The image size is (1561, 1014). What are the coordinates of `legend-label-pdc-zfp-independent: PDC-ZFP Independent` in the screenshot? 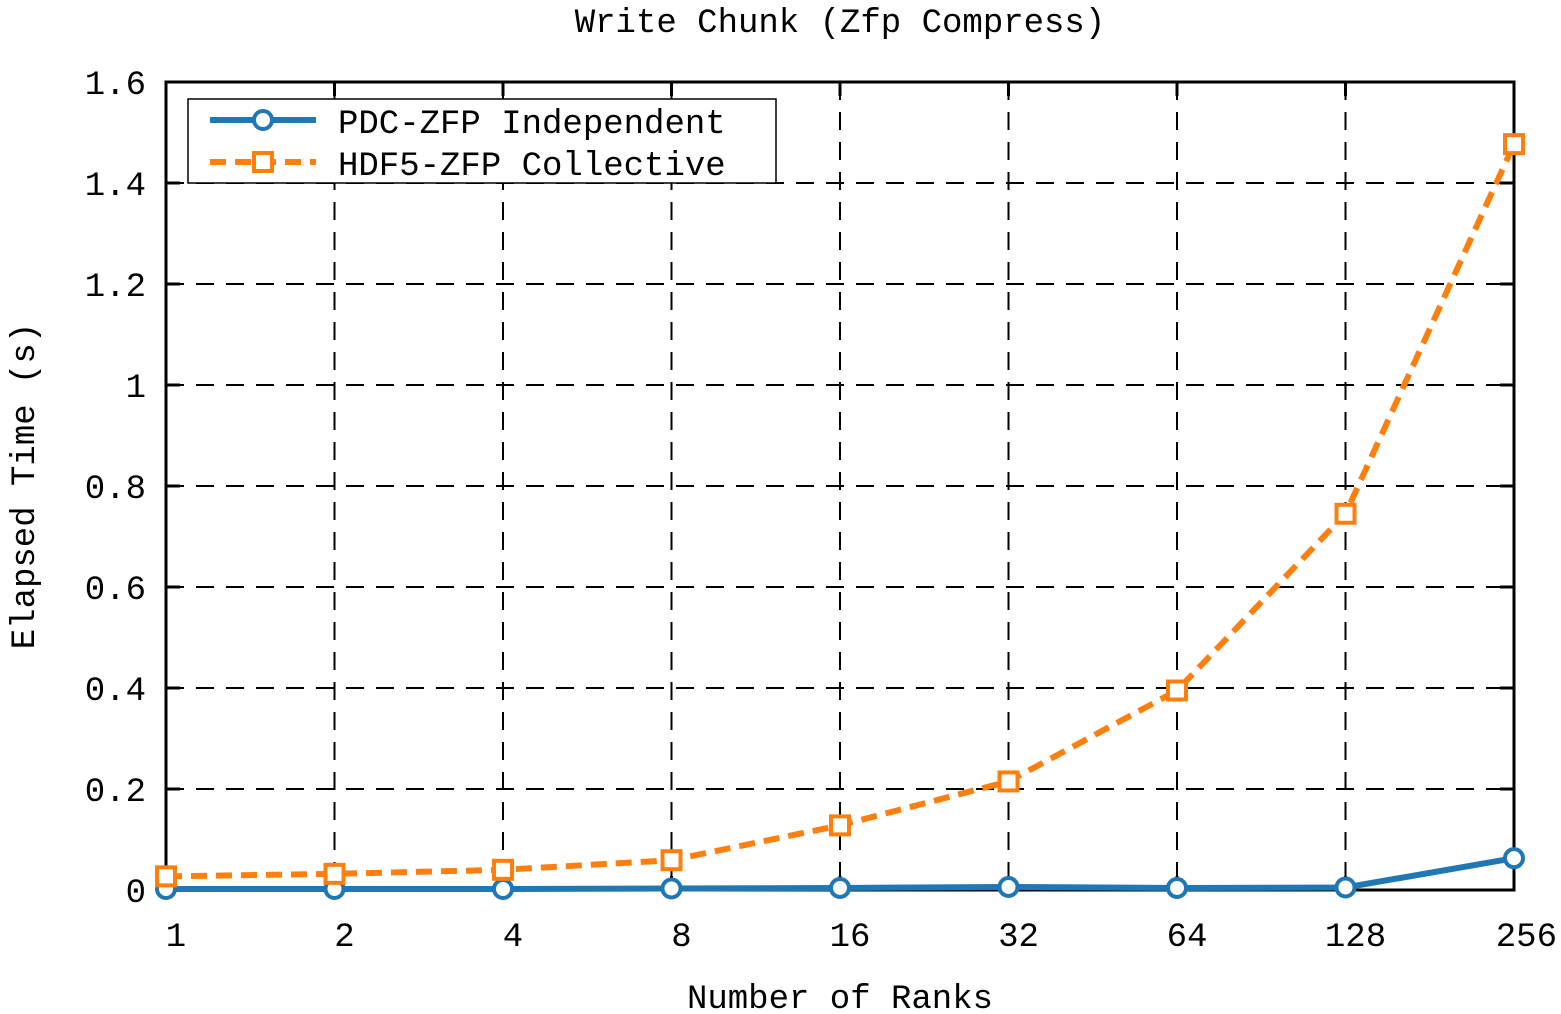 It's located at (532, 125).